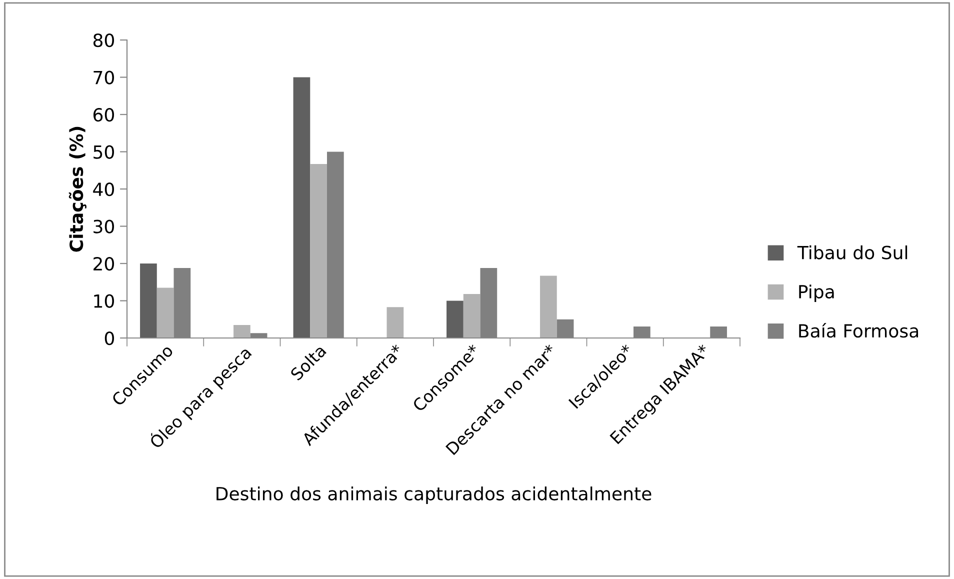 The image size is (954, 579). What do you see at coordinates (434, 495) in the screenshot?
I see `x-axis-title: Destino dos animais capturados acidentalmente` at bounding box center [434, 495].